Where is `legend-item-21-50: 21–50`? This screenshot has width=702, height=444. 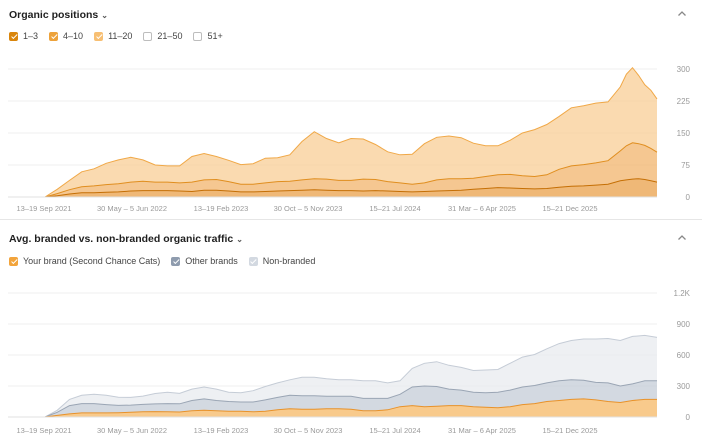 legend-item-21-50: 21–50 is located at coordinates (162, 36).